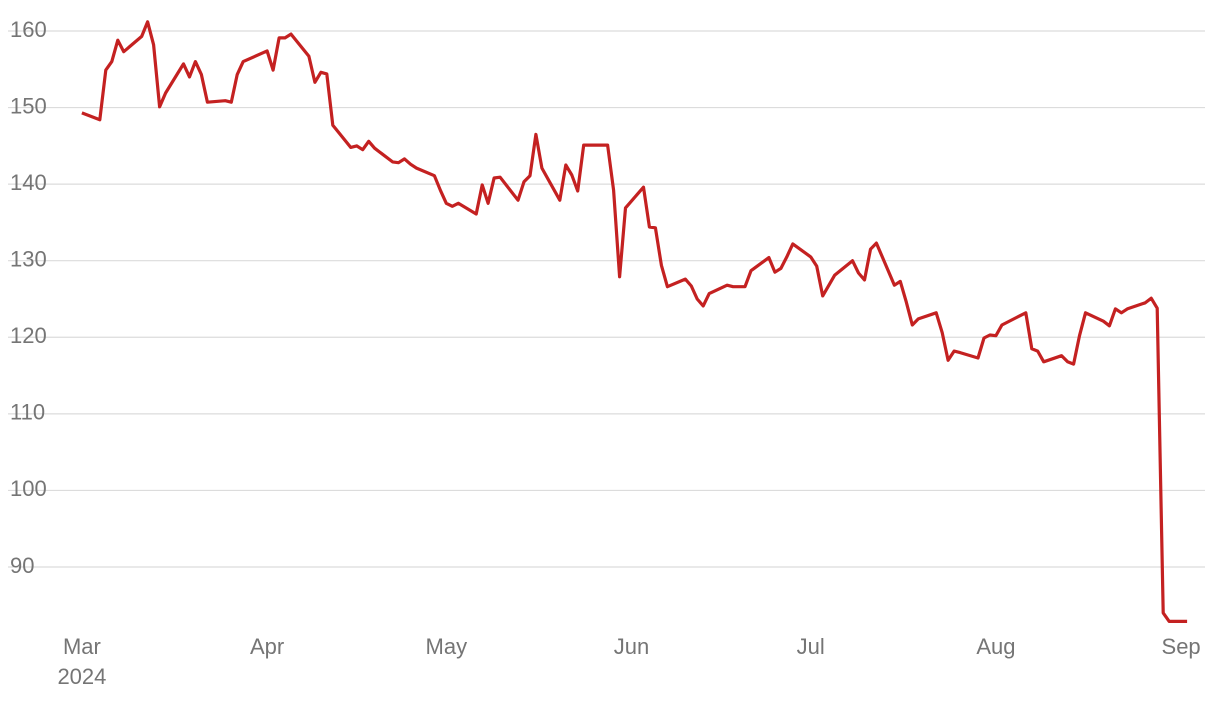 This screenshot has height=702, width=1220. What do you see at coordinates (81, 676) in the screenshot?
I see `x-year-label: 2024` at bounding box center [81, 676].